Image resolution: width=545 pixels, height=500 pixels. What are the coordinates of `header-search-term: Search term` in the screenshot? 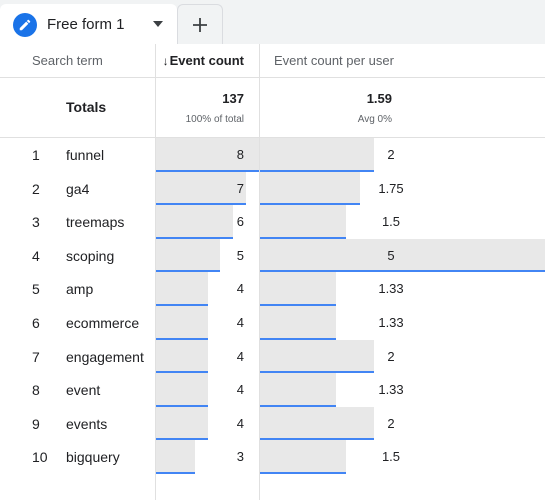 It's located at (67, 60).